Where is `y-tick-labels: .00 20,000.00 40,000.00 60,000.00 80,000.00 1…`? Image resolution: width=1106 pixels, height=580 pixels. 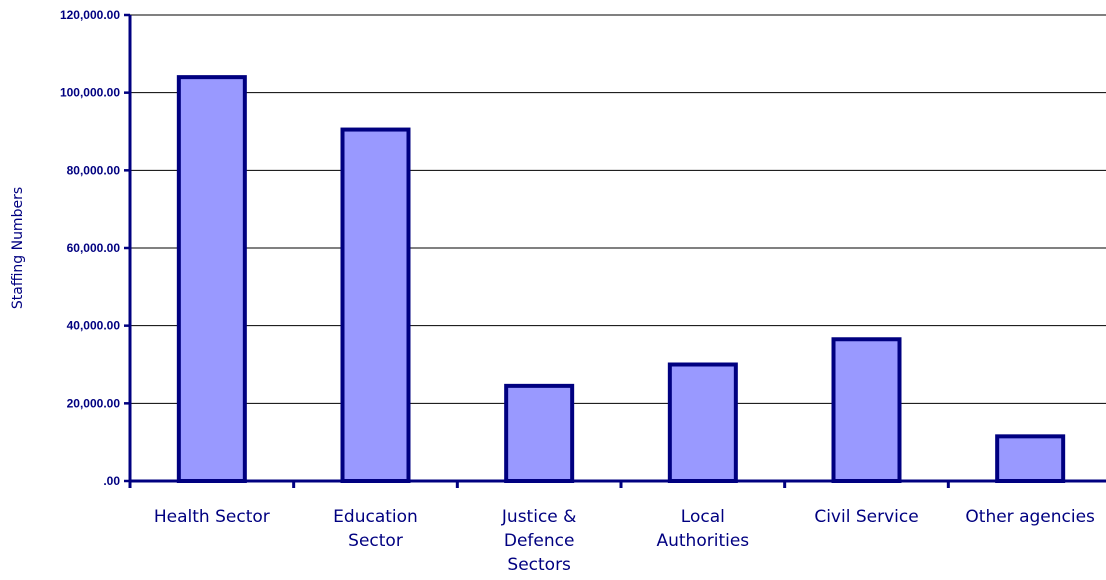 y-tick-labels: .00 20,000.00 40,000.00 60,000.00 80,000.00 1… is located at coordinates (90, 248).